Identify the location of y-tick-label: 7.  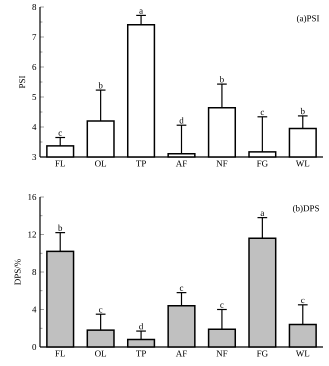
(34, 37).